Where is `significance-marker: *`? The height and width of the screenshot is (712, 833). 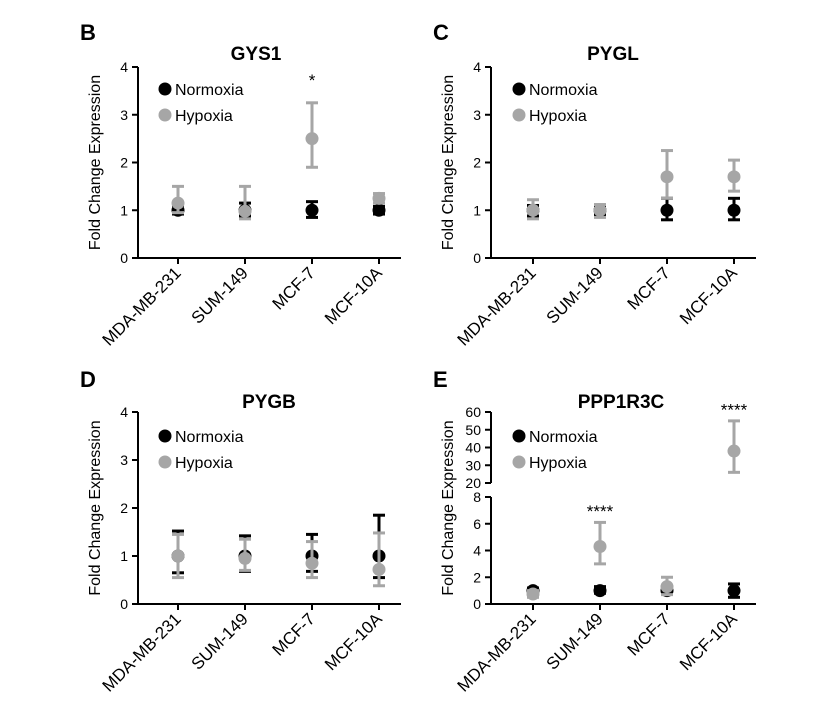
significance-marker: * is located at coordinates (312, 80).